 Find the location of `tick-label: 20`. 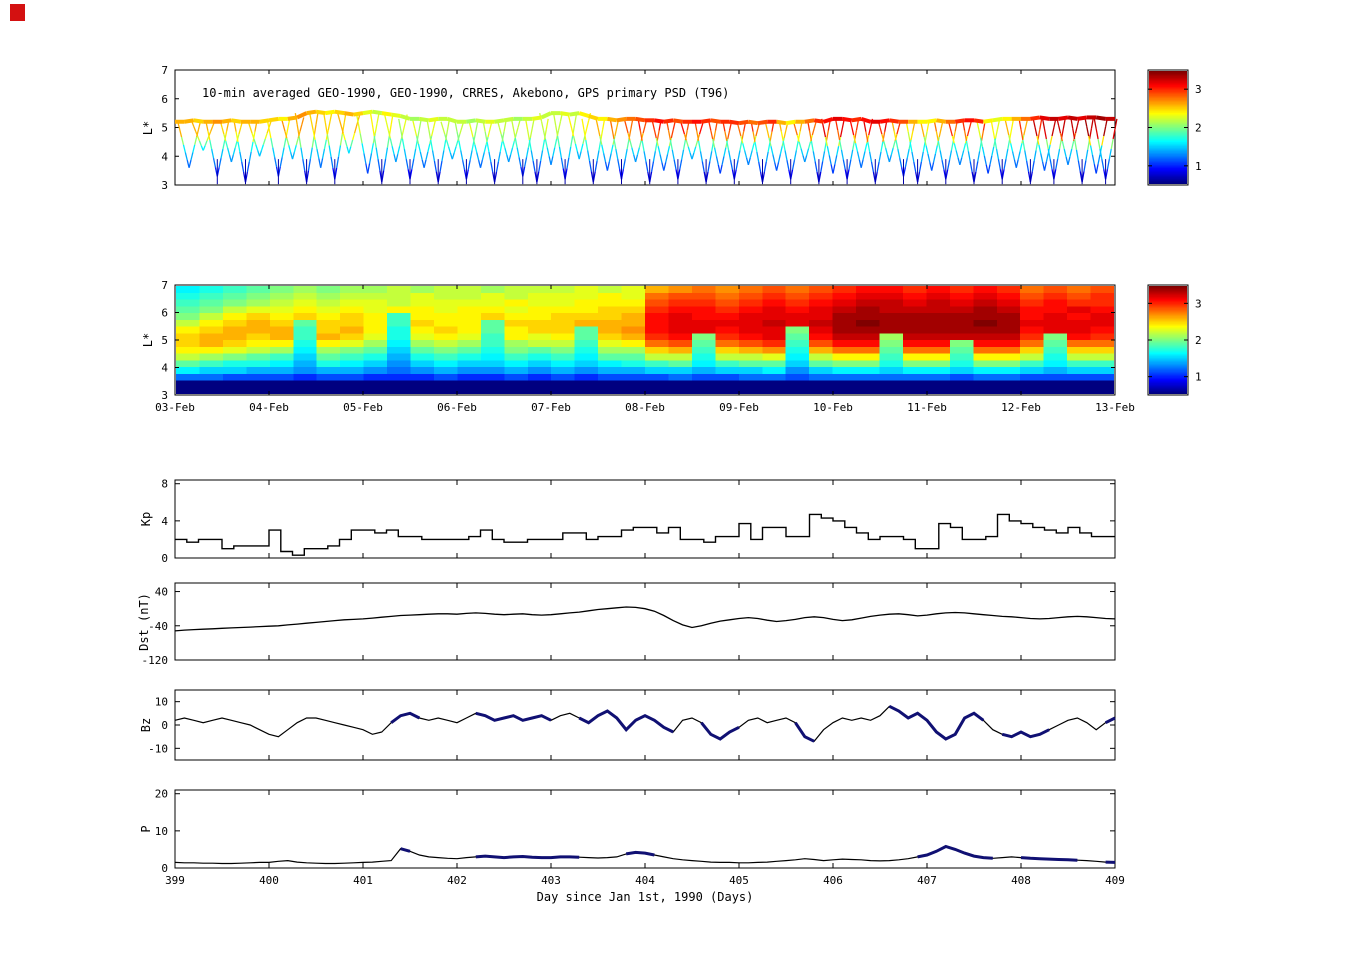

tick-label: 20 is located at coordinates (161, 794).